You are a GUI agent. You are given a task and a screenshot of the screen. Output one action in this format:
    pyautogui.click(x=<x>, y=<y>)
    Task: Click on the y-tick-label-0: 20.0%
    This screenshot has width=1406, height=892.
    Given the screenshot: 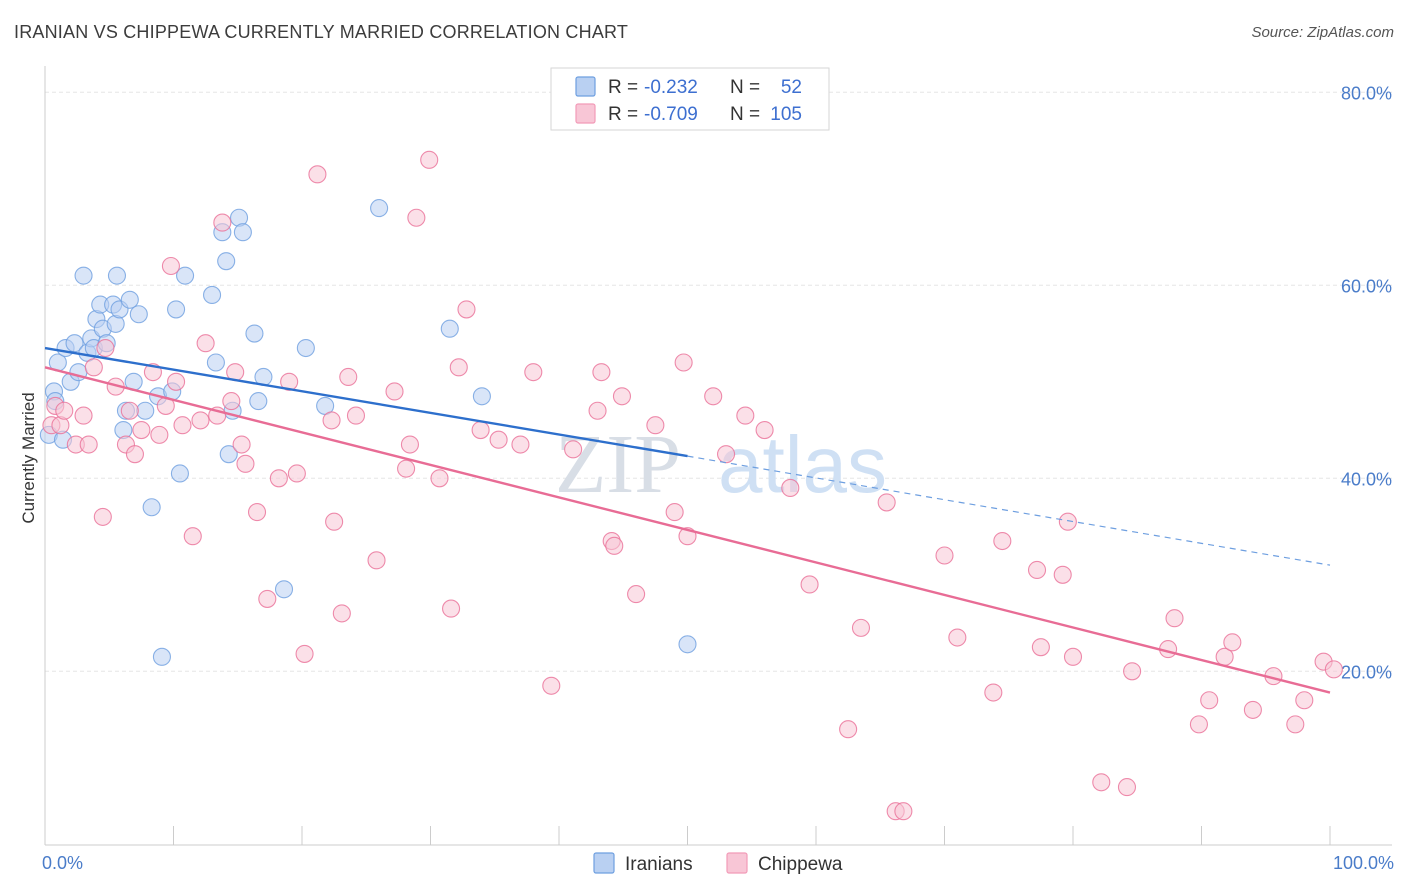 What is the action you would take?
    pyautogui.click(x=1366, y=672)
    